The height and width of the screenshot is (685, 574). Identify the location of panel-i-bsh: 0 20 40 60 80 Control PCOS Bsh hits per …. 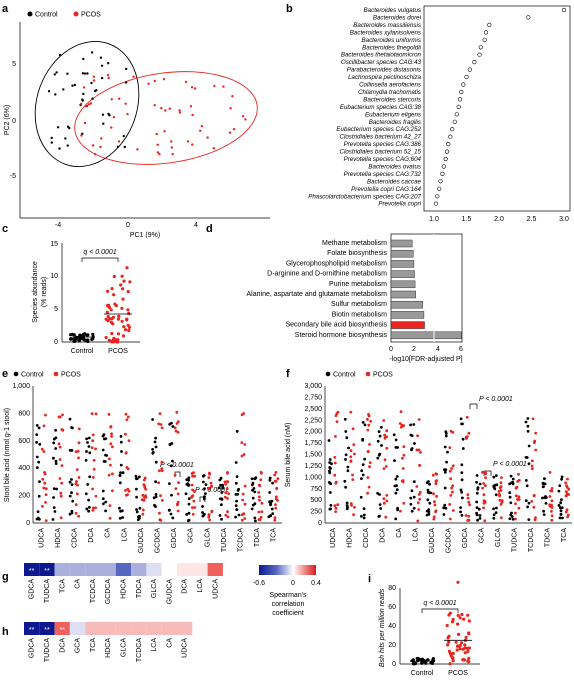
(429, 628).